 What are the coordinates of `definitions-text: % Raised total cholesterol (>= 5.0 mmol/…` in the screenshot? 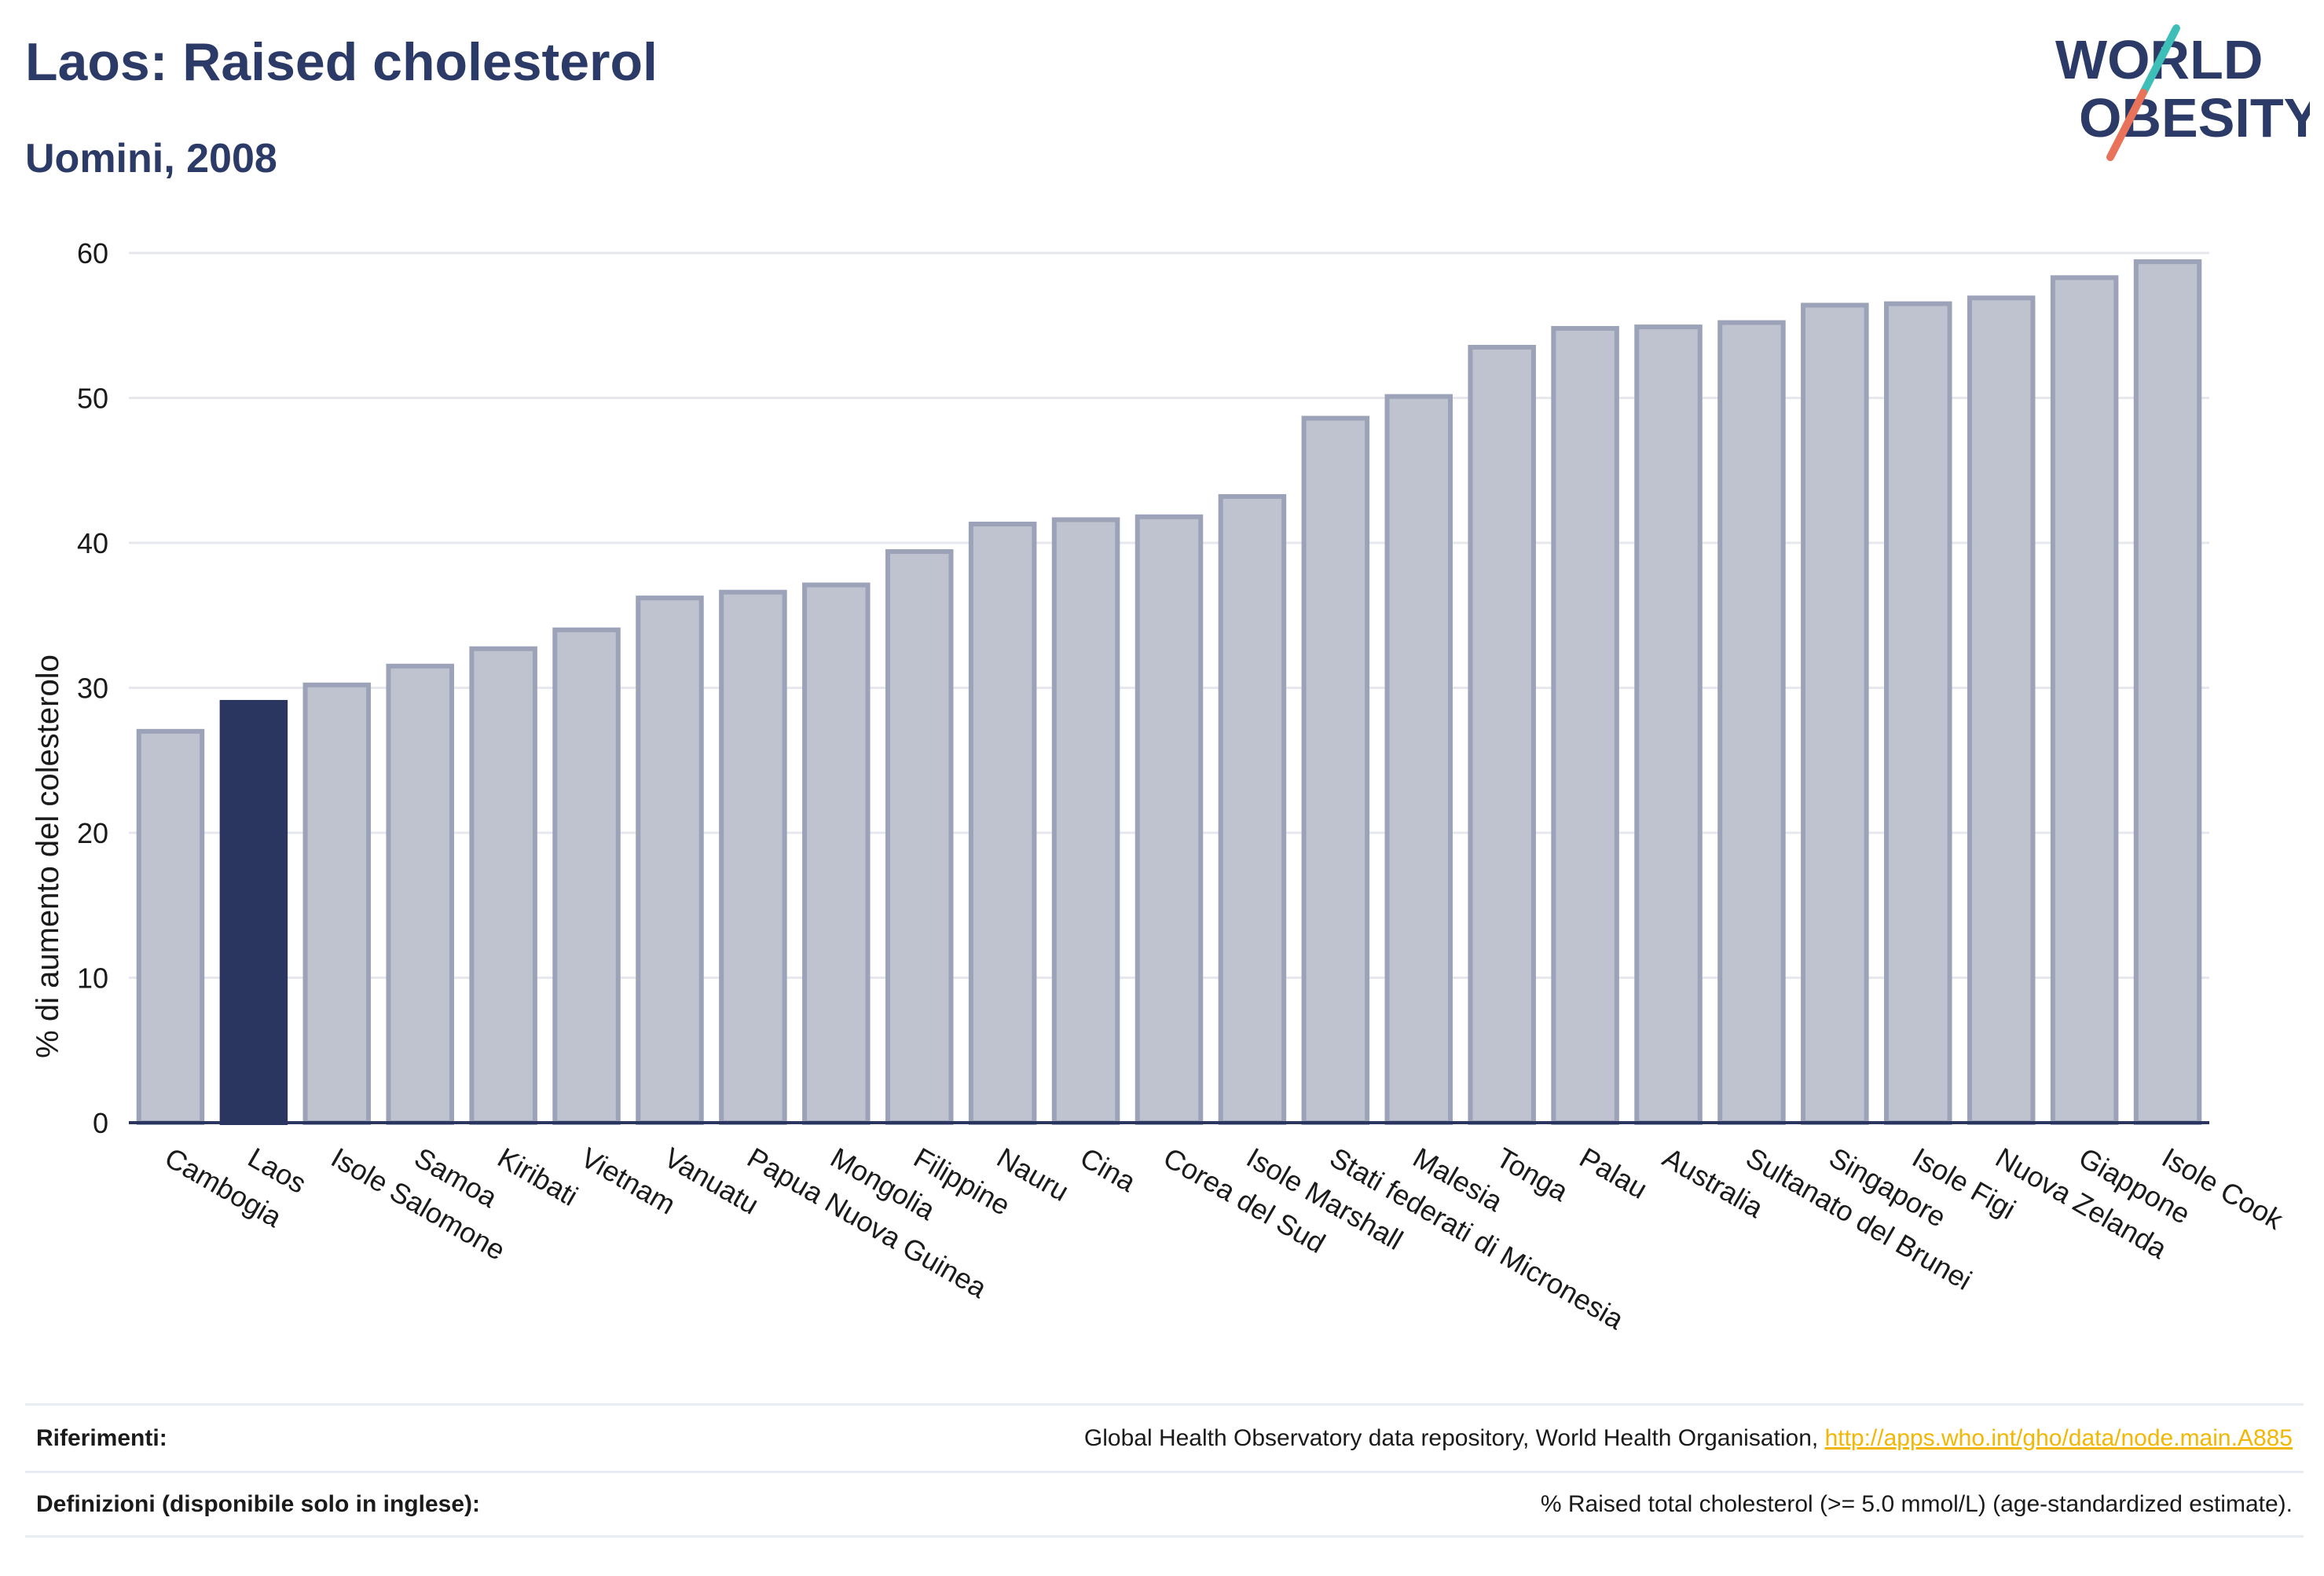 It's located at (1916, 1504).